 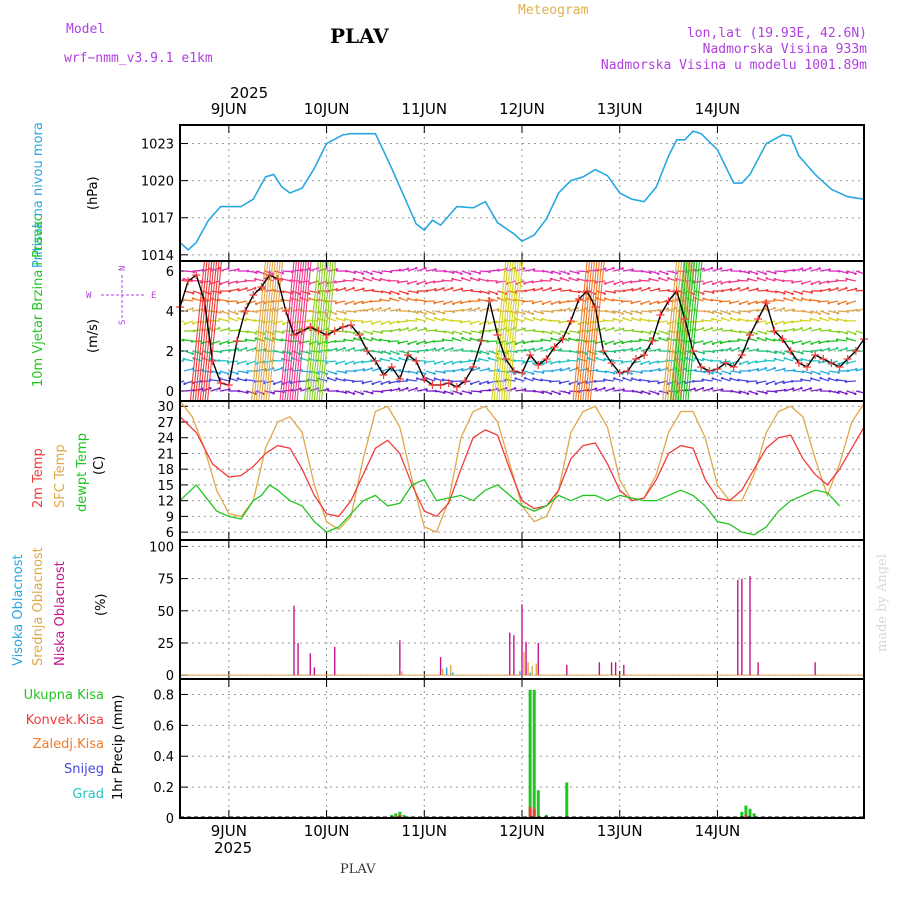 I want to click on precip-total-bar, so click(x=754, y=815).